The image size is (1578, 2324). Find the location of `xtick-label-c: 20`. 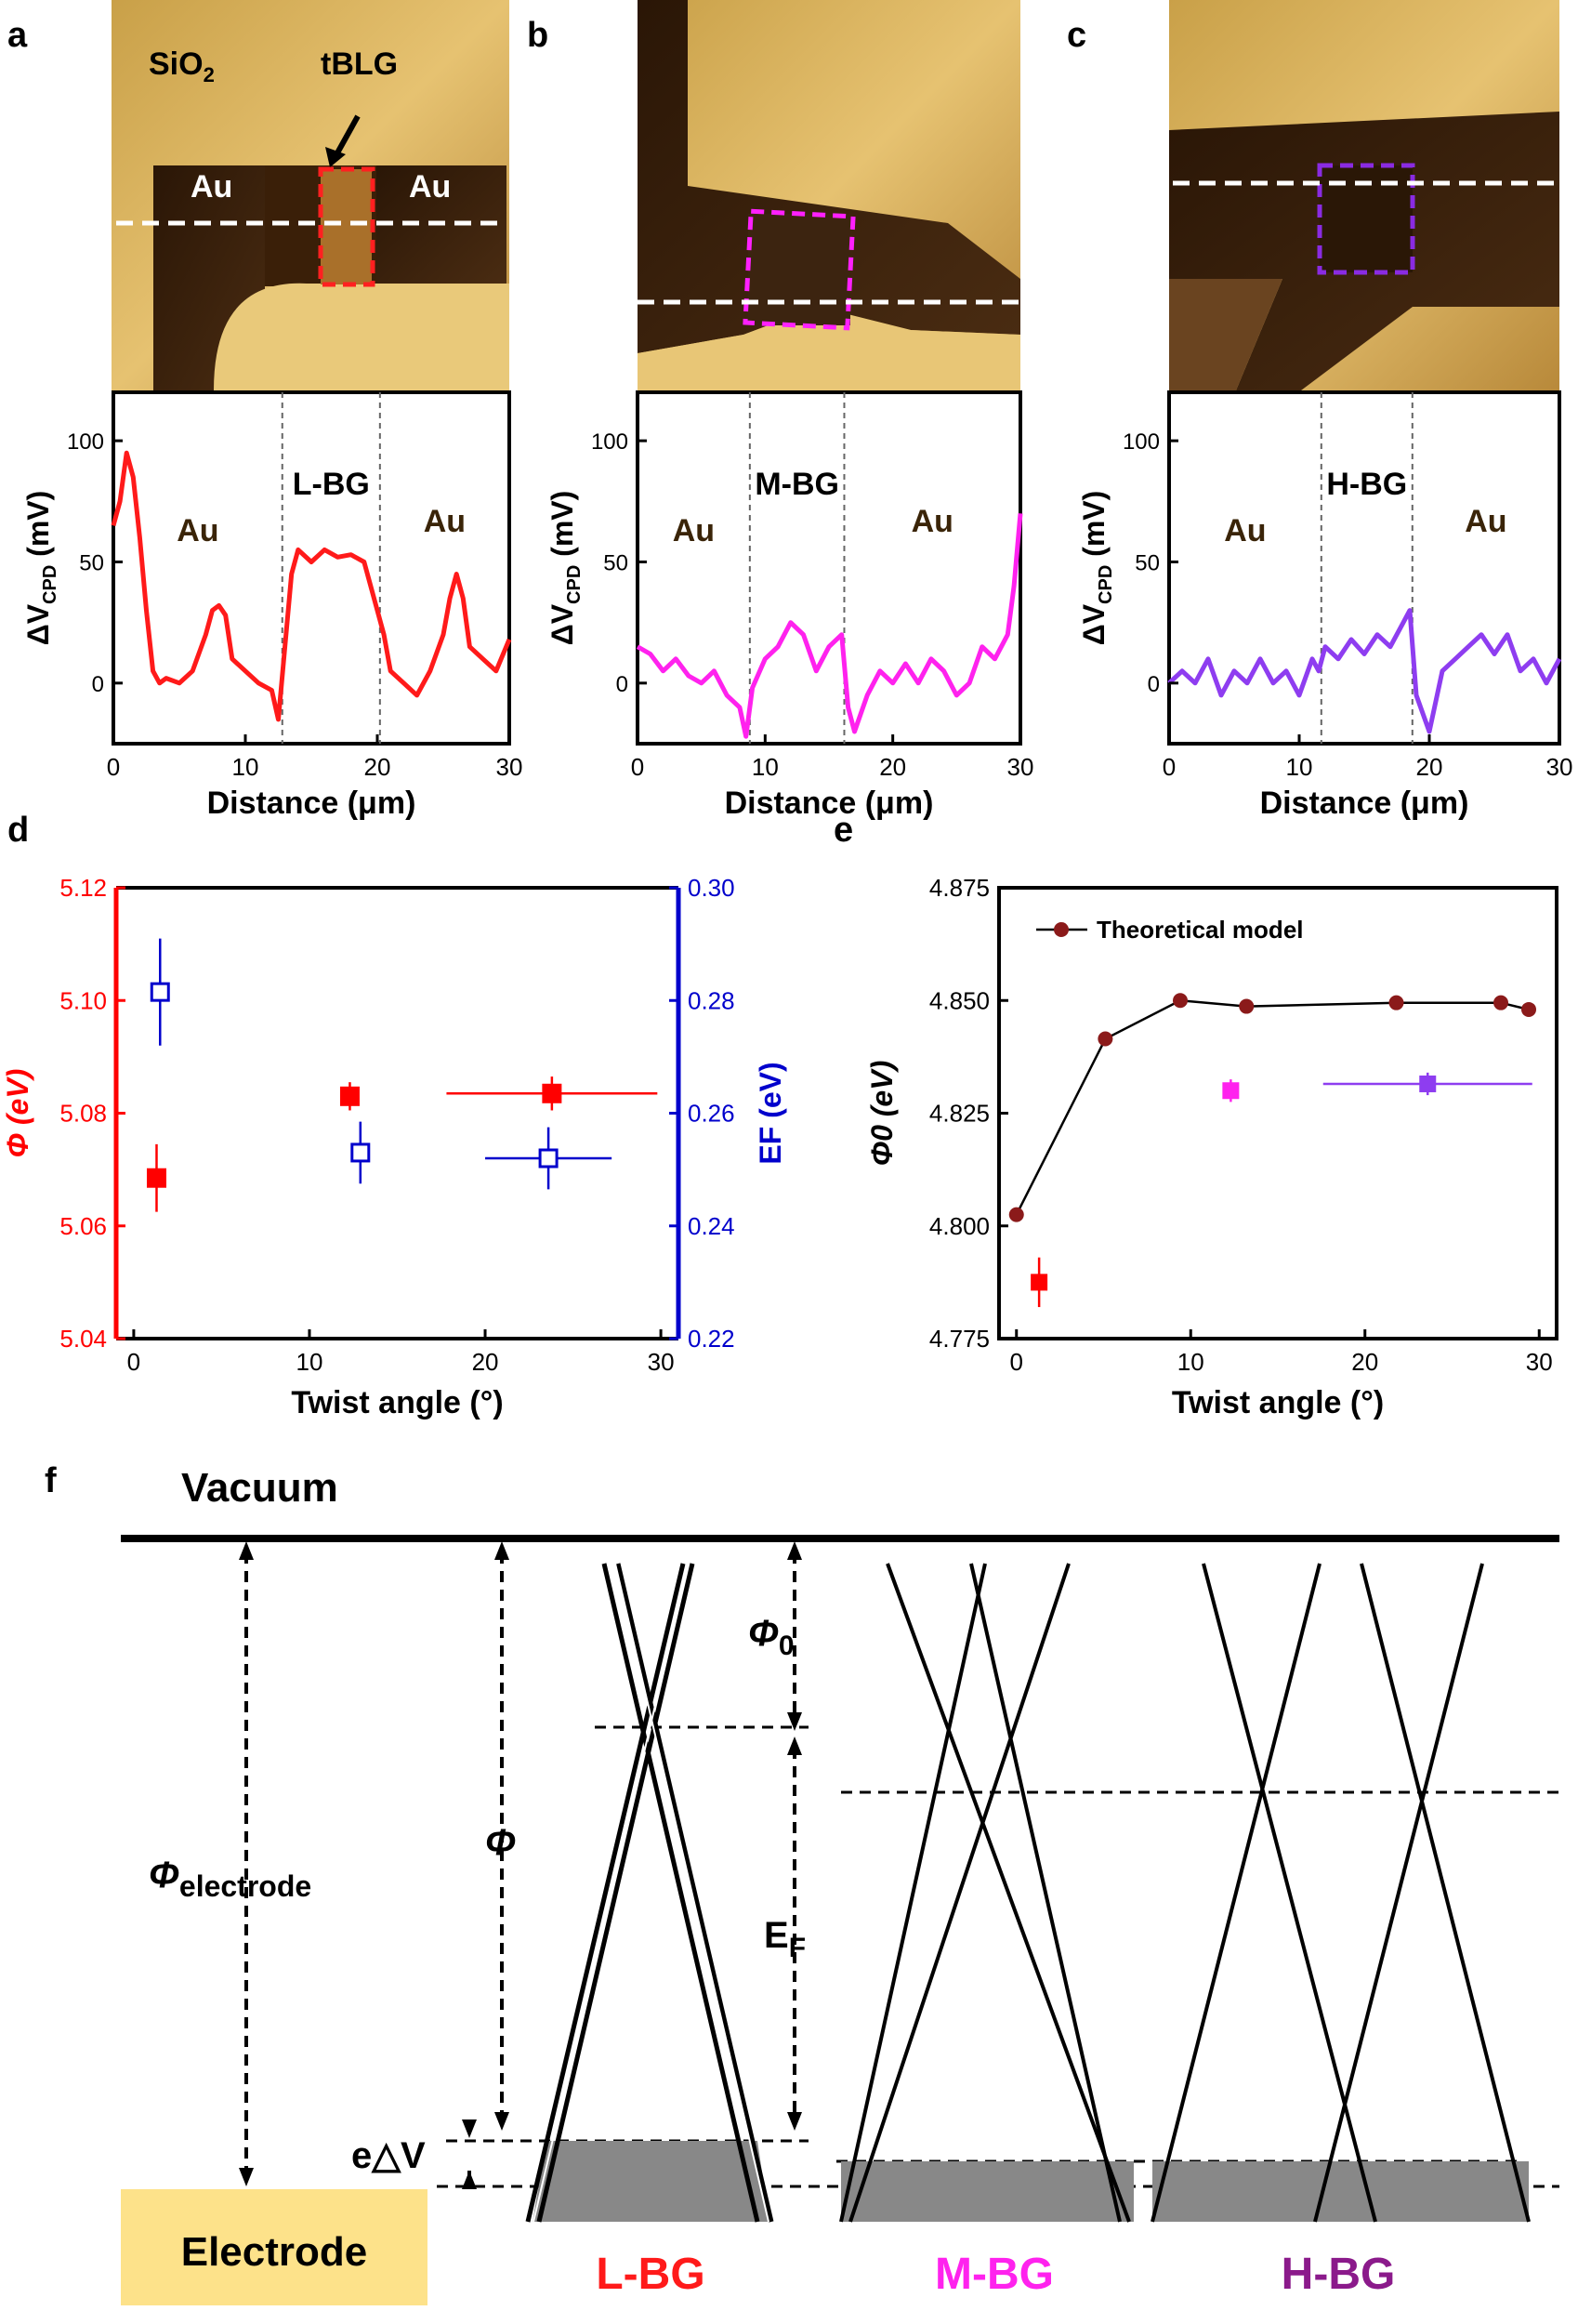

xtick-label-c: 20 is located at coordinates (1430, 767).